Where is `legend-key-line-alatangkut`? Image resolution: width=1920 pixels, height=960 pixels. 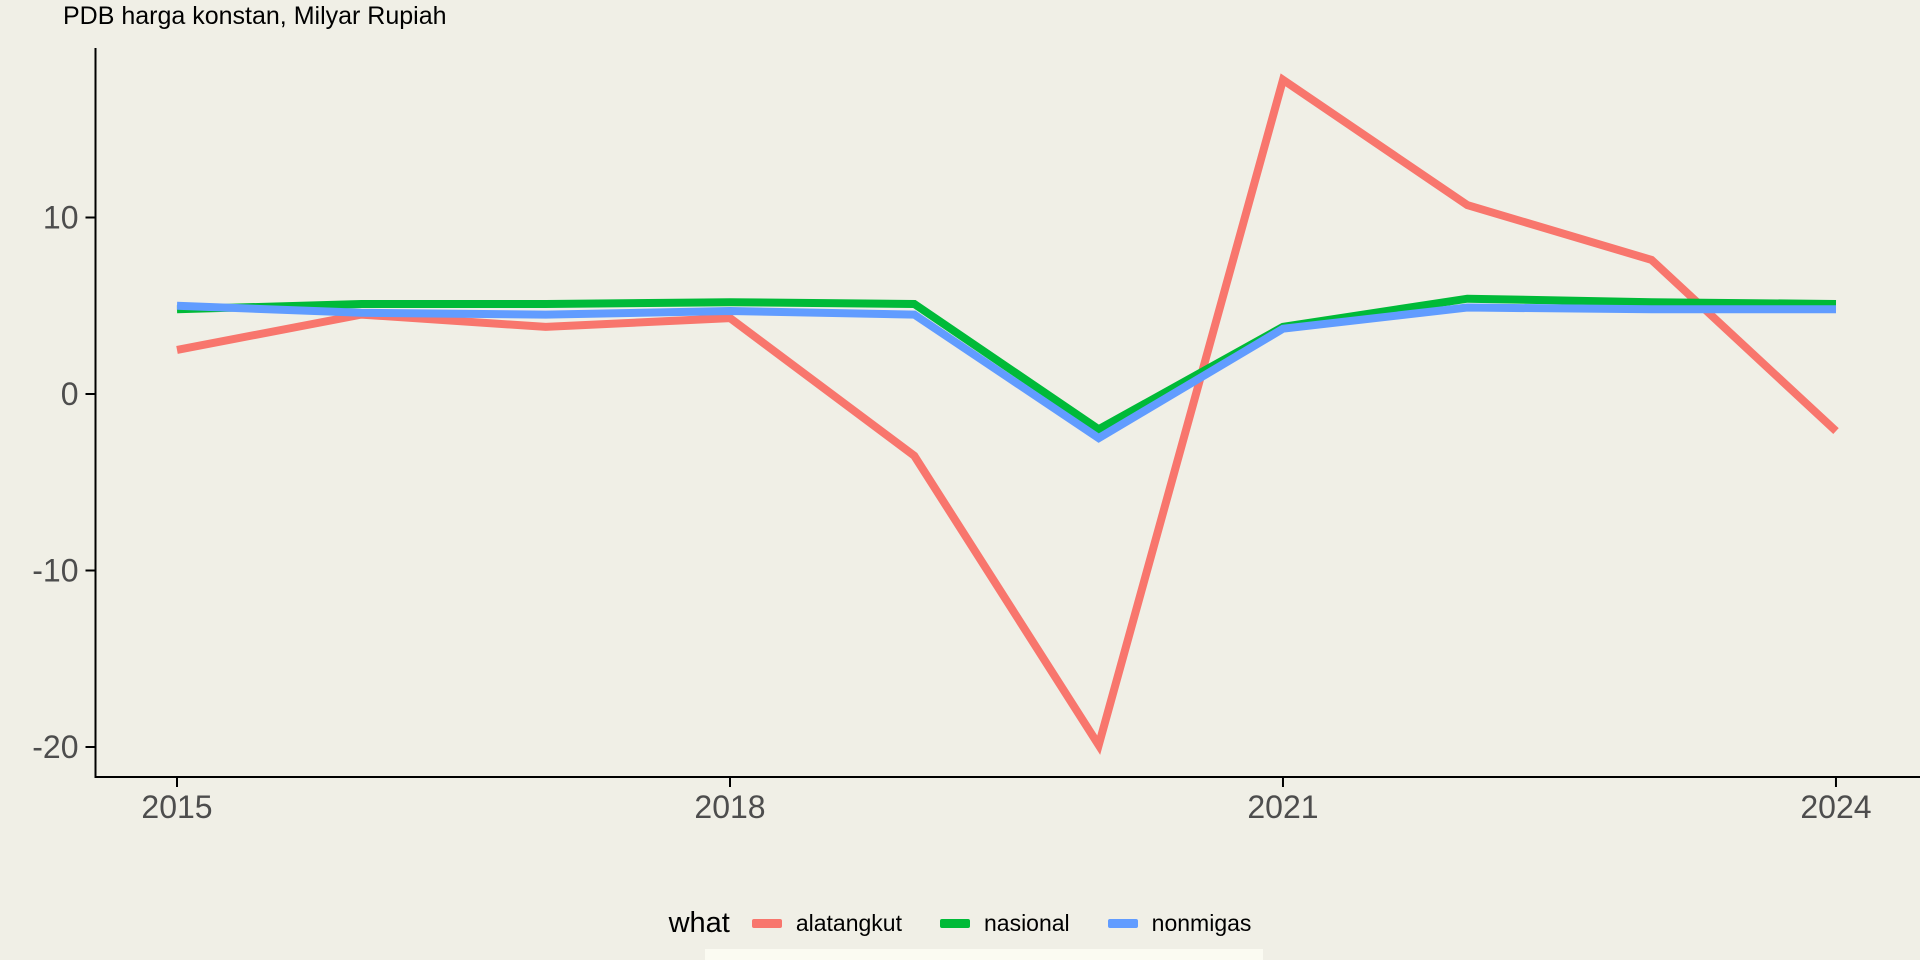
legend-key-line-alatangkut is located at coordinates (766, 923).